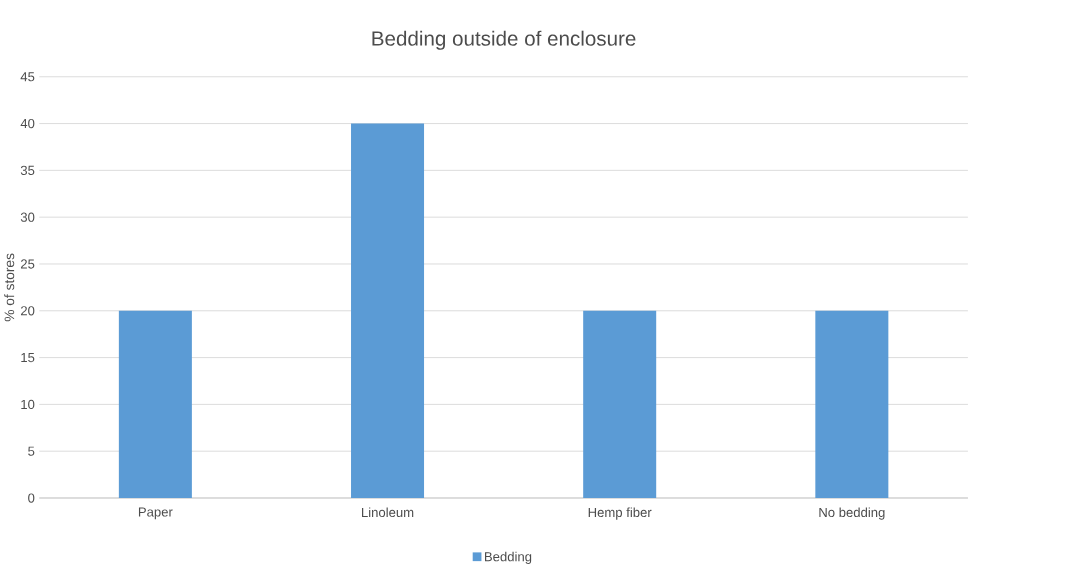 The image size is (1084, 588). Describe the element at coordinates (27, 77) in the screenshot. I see `y-tick-label: 45` at that location.